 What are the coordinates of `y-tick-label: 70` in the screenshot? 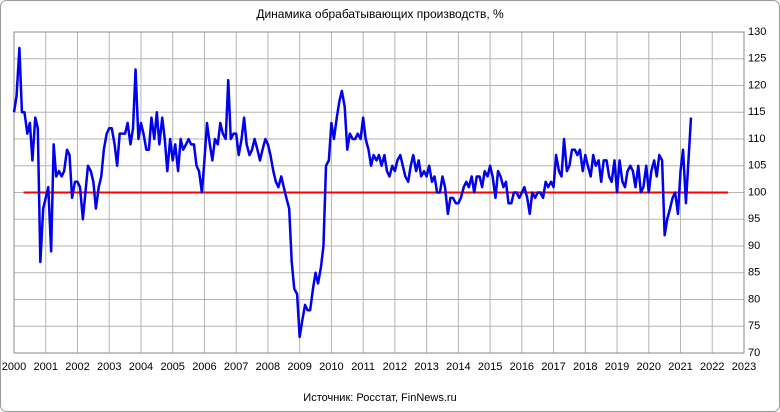 It's located at (754, 353).